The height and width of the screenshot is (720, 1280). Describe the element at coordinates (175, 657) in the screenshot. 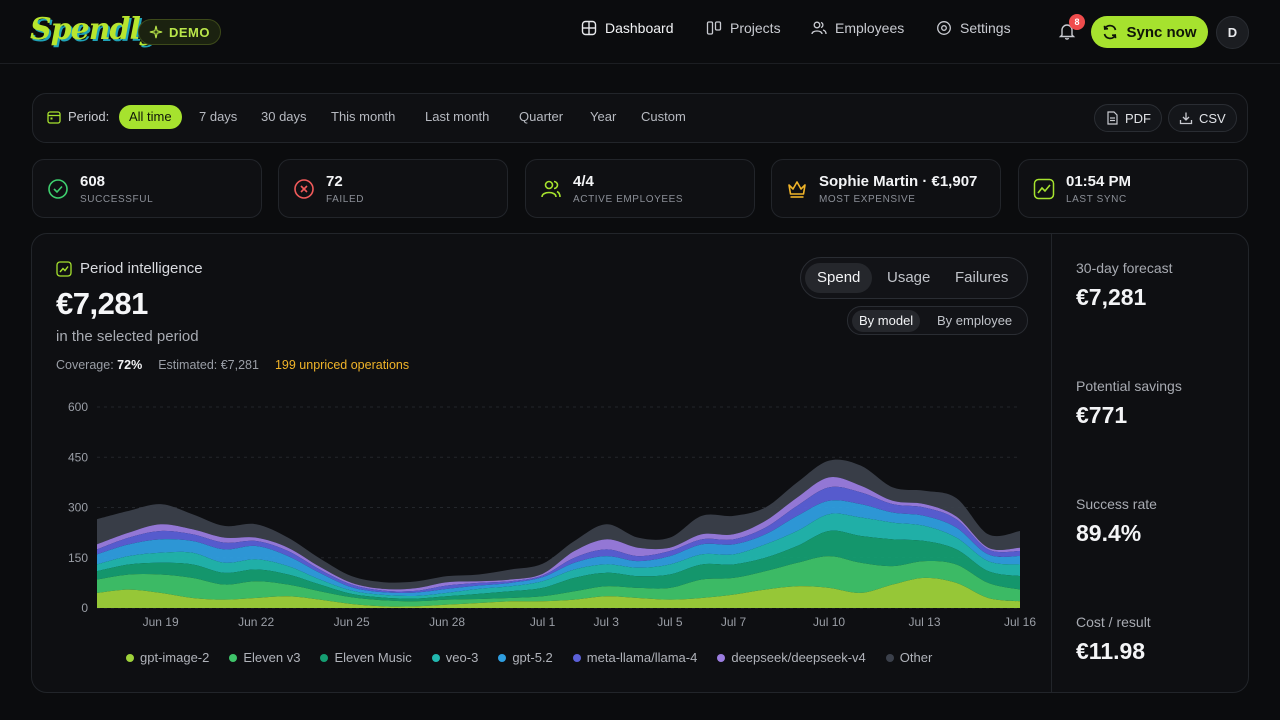

I see `legend-label: gpt-image-2` at that location.